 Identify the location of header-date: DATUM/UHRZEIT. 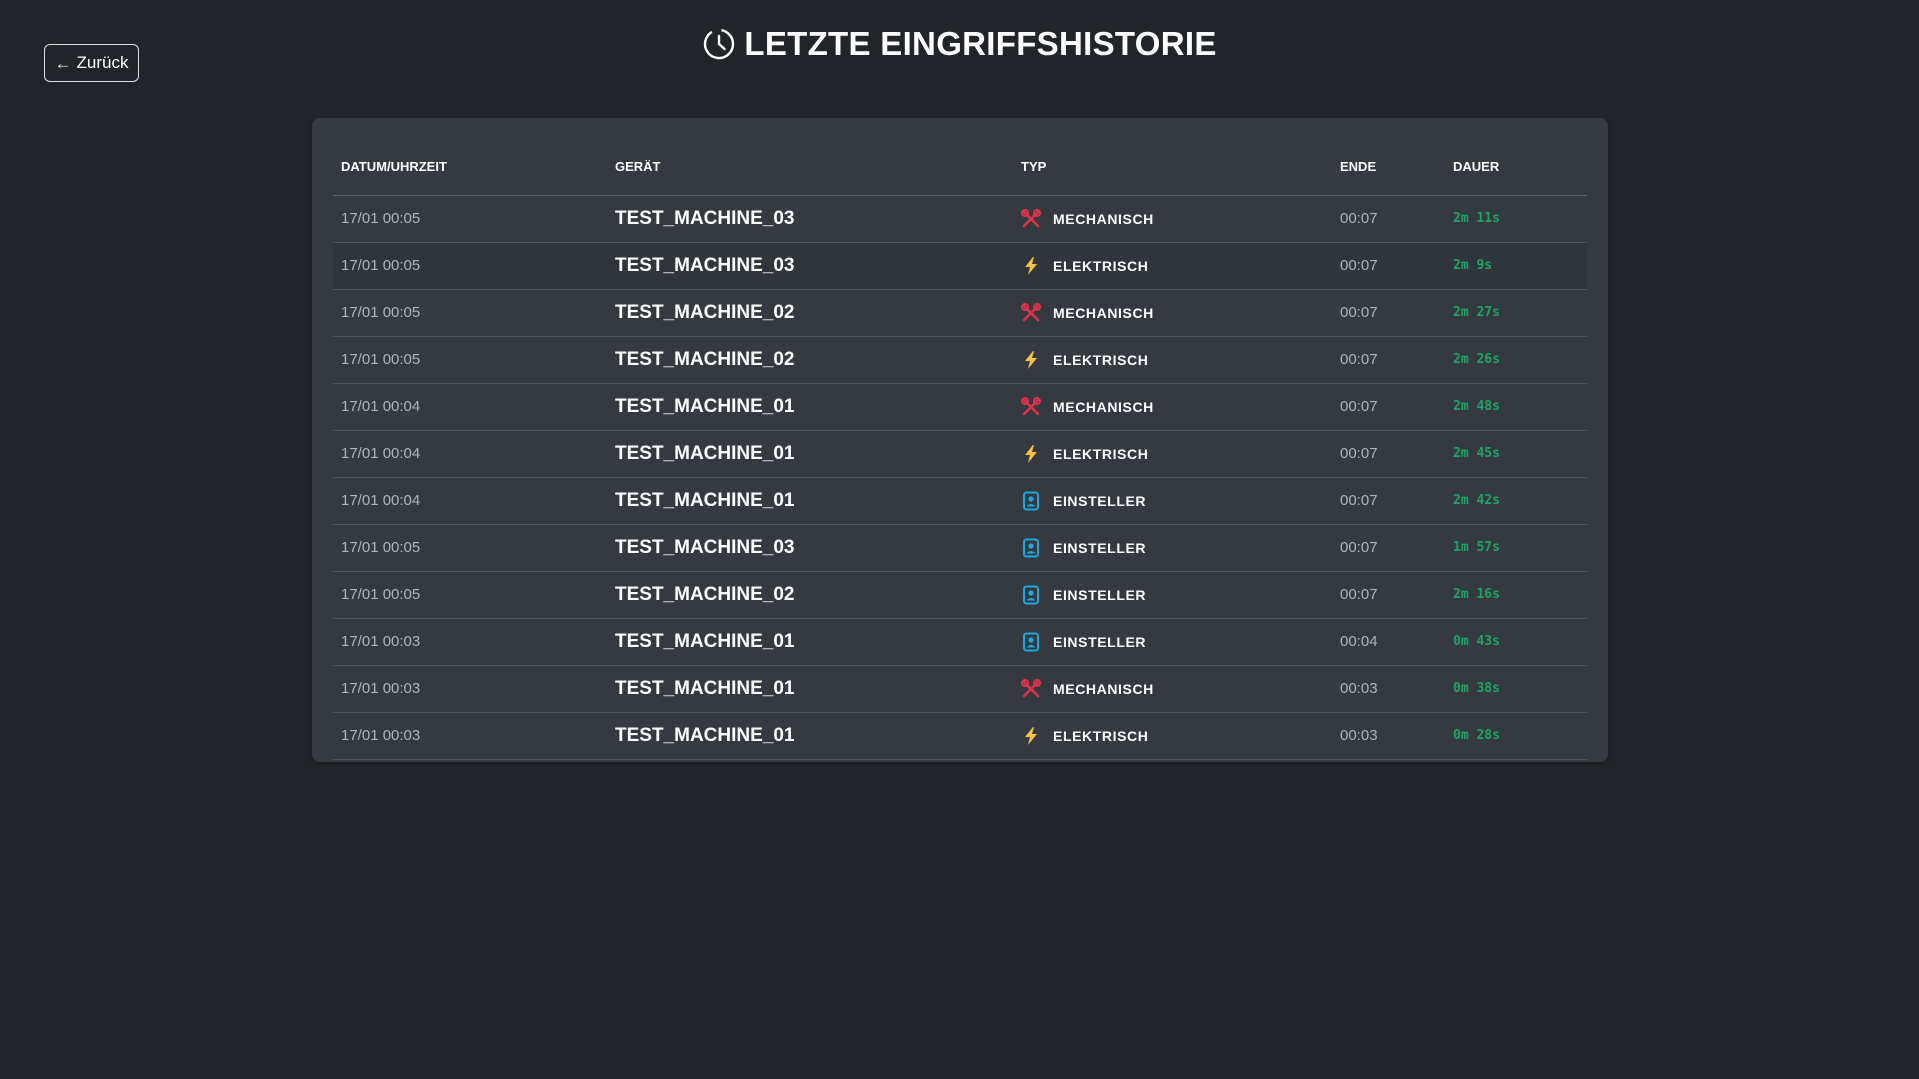
(470, 167).